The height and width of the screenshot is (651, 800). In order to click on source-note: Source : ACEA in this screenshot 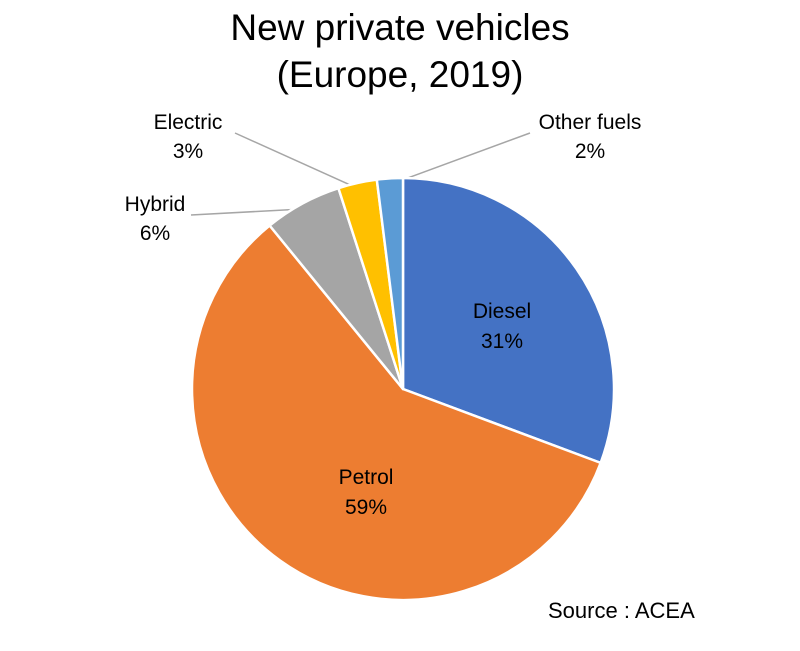, I will do `click(621, 610)`.